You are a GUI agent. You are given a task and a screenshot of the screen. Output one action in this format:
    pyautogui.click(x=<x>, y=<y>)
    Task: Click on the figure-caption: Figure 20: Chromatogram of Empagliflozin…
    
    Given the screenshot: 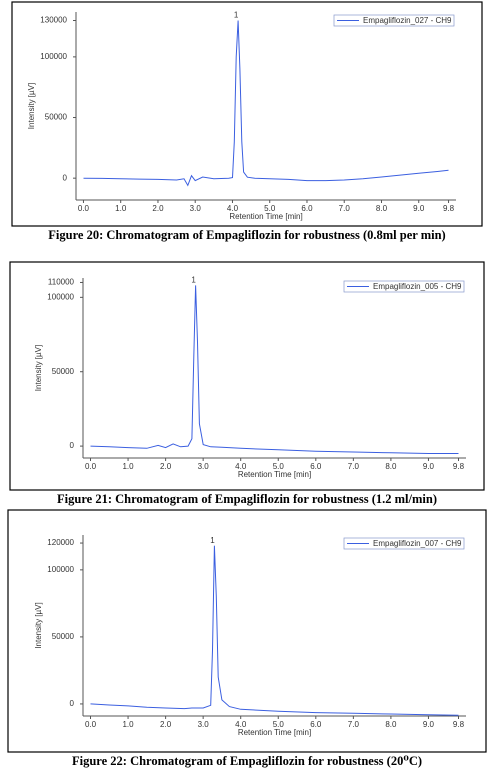 What is the action you would take?
    pyautogui.click(x=246, y=235)
    